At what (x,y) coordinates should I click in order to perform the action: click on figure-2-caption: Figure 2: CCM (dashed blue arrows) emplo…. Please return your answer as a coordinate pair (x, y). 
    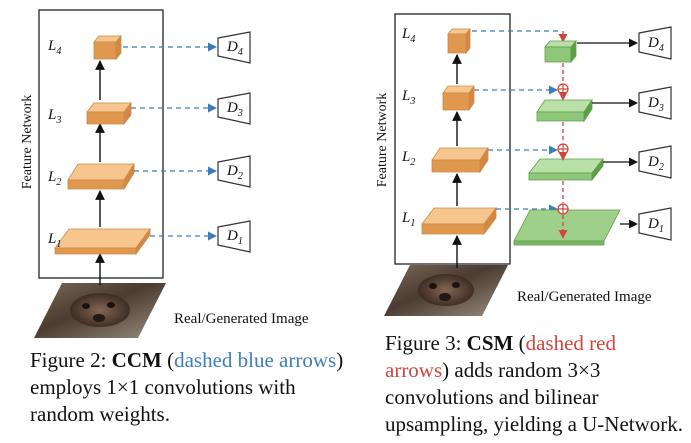
    Looking at the image, I should click on (187, 387).